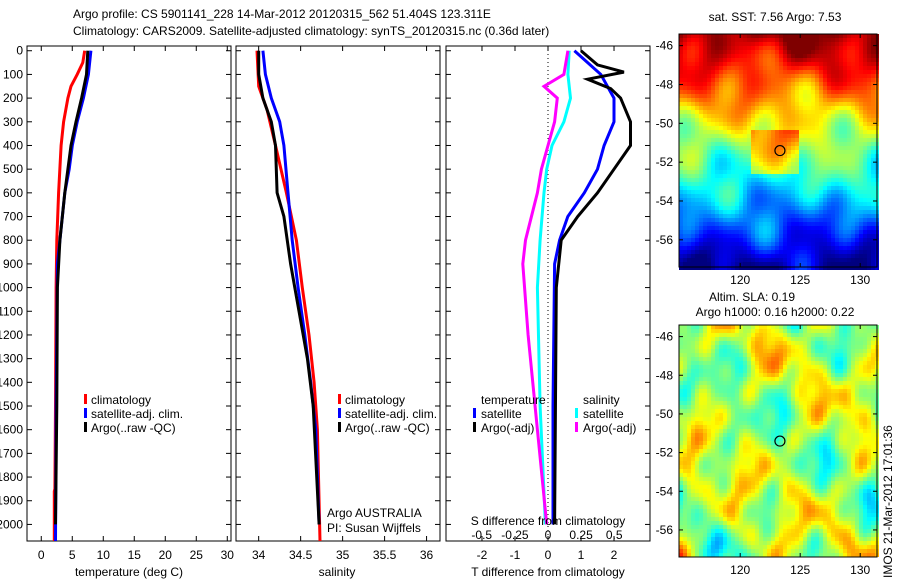  What do you see at coordinates (11, 335) in the screenshot?
I see `y-tick-label: 1200` at bounding box center [11, 335].